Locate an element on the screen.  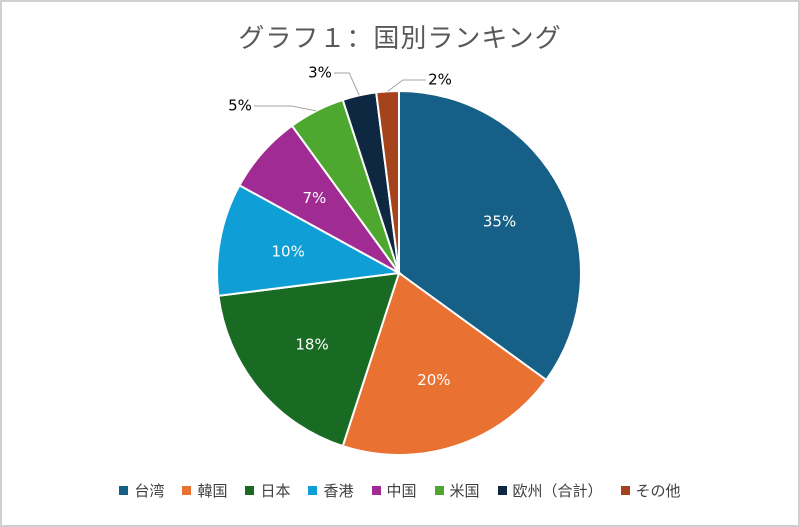
data-label-2: 20% is located at coordinates (433, 380).